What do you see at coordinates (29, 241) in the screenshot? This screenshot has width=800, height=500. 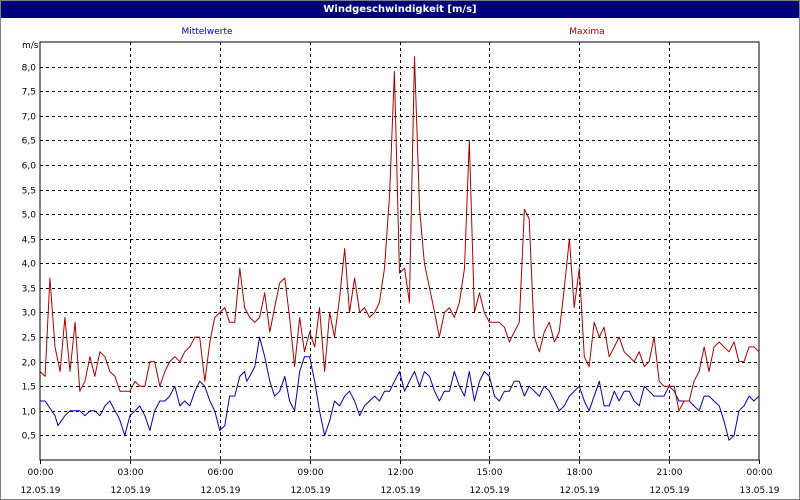 I see `y-tick-label: 4,5` at bounding box center [29, 241].